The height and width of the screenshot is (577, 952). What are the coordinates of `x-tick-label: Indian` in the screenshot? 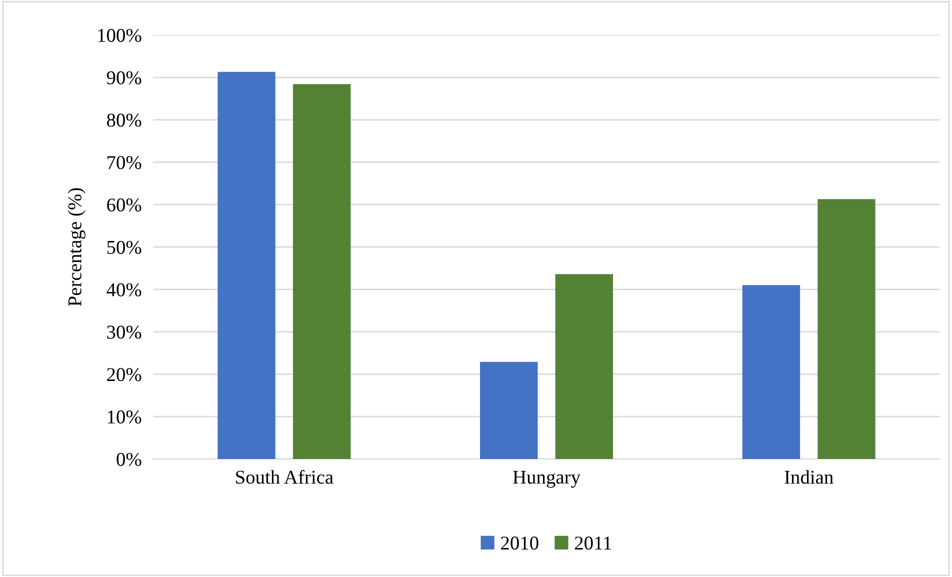 It's located at (809, 477).